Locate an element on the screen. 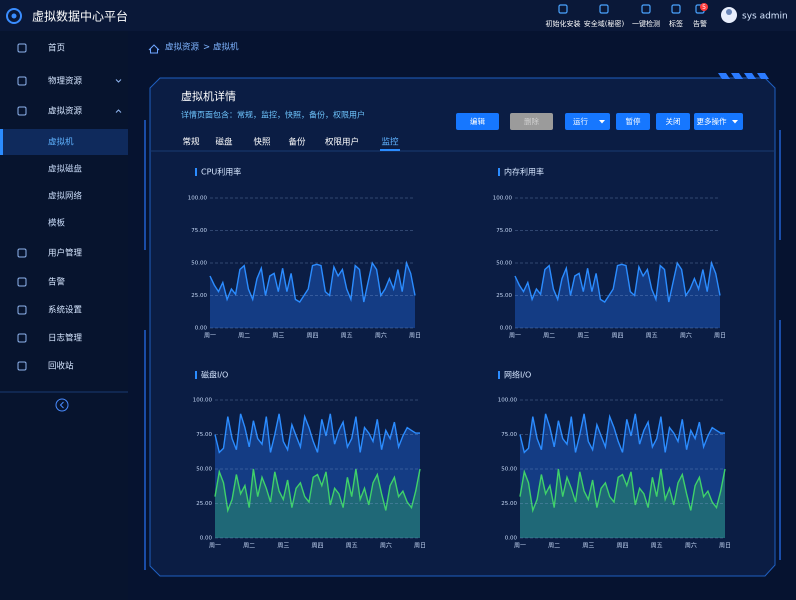  action-label: 告警 is located at coordinates (700, 23).